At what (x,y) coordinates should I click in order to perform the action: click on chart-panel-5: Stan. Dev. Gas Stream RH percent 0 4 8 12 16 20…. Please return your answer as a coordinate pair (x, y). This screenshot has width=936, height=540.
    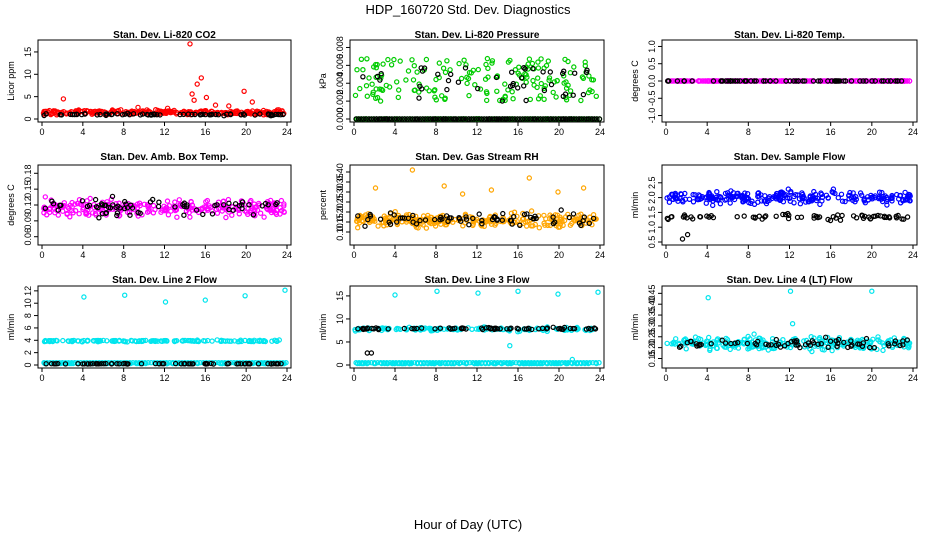
    Looking at the image, I should click on (461, 206).